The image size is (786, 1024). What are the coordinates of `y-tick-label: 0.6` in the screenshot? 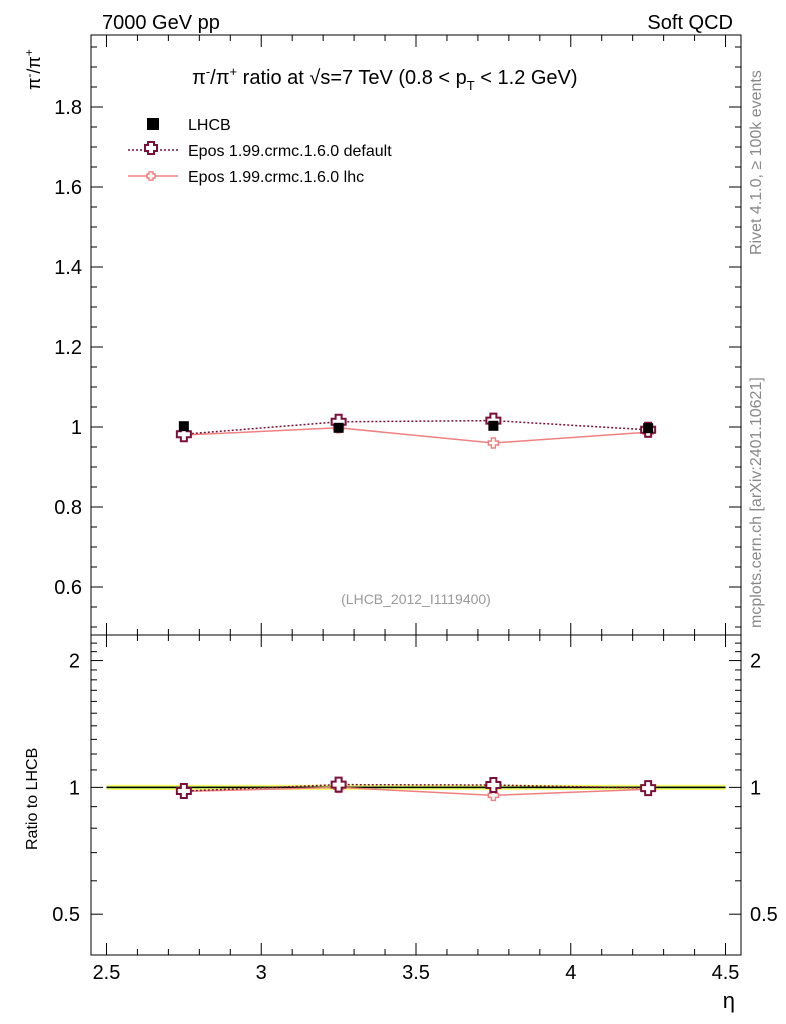 It's located at (68, 588).